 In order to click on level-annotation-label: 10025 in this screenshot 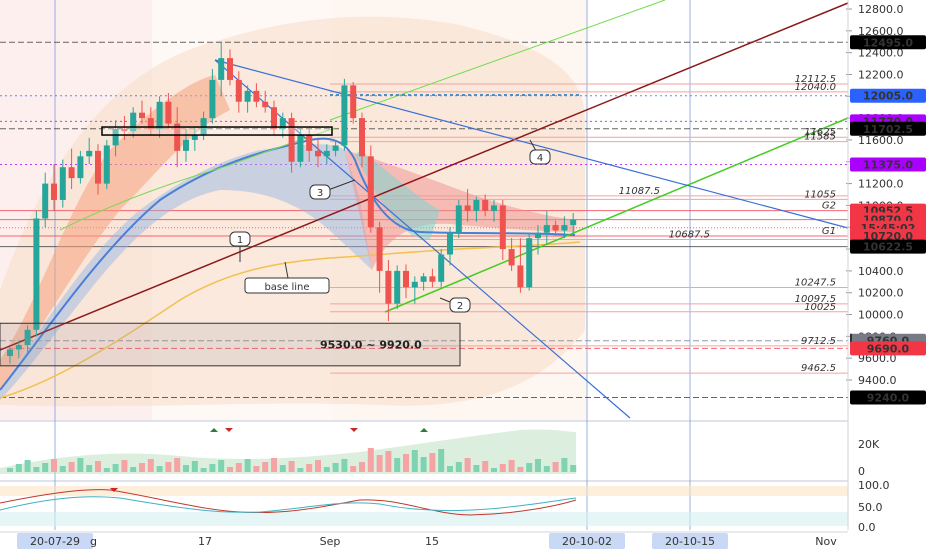, I will do `click(820, 307)`.